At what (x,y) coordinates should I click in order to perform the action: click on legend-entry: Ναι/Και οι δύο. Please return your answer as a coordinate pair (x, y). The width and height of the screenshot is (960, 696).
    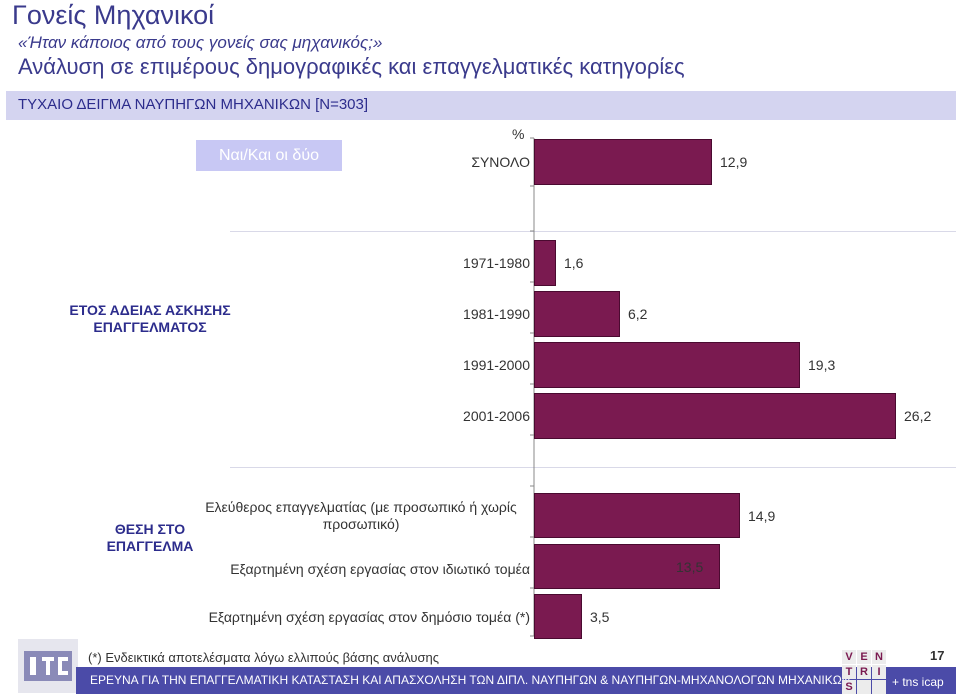
    Looking at the image, I should click on (269, 155).